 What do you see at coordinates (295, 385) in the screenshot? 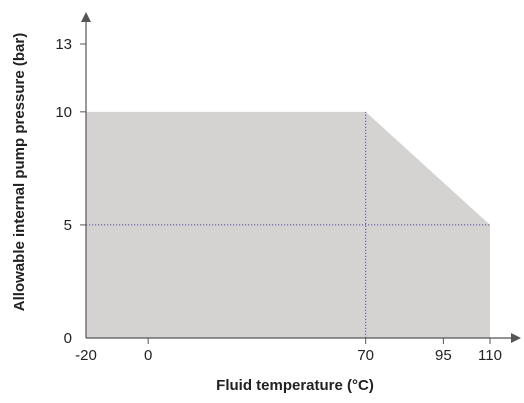
I see `x-axis-title: Fluid temperature (°C)` at bounding box center [295, 385].